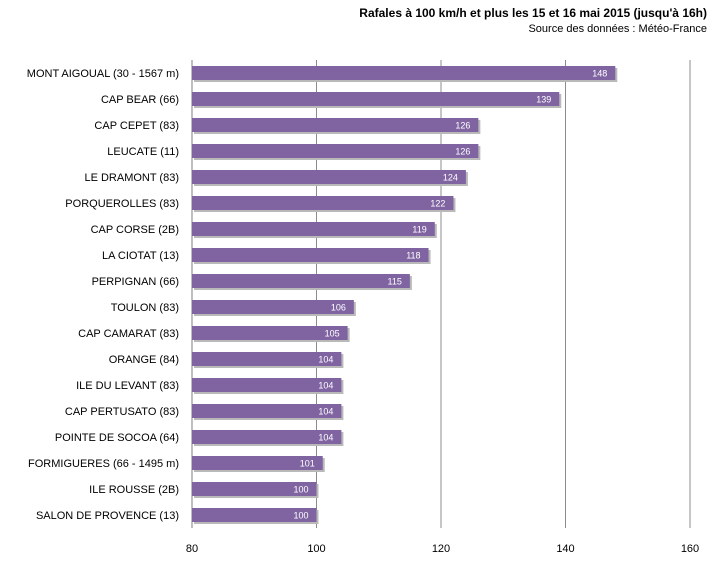 Image resolution: width=715 pixels, height=570 pixels. What do you see at coordinates (140, 100) in the screenshot?
I see `category-label: CAP BEAR (66)` at bounding box center [140, 100].